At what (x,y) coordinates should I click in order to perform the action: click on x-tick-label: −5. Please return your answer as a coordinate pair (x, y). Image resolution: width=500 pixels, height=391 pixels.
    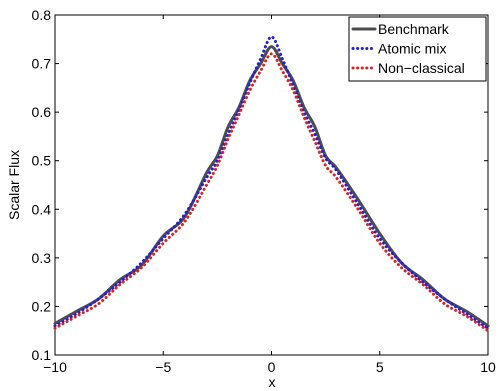
    Looking at the image, I should click on (163, 367).